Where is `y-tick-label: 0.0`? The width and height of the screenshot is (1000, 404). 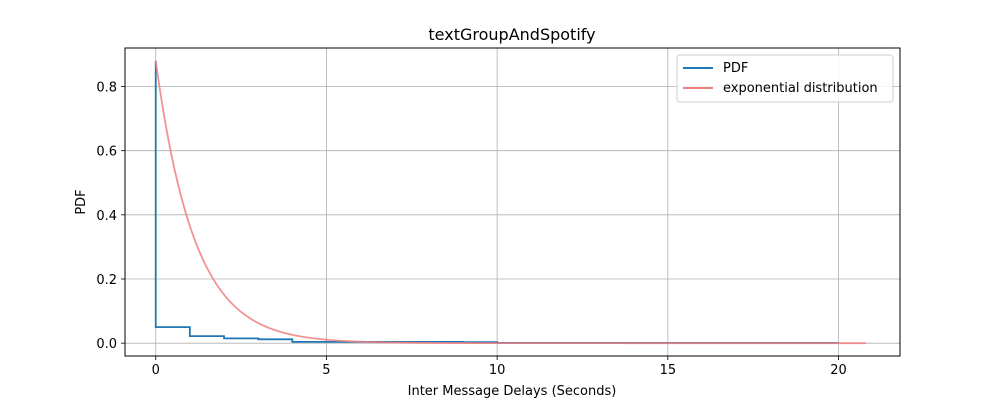 y-tick-label: 0.0 is located at coordinates (106, 344).